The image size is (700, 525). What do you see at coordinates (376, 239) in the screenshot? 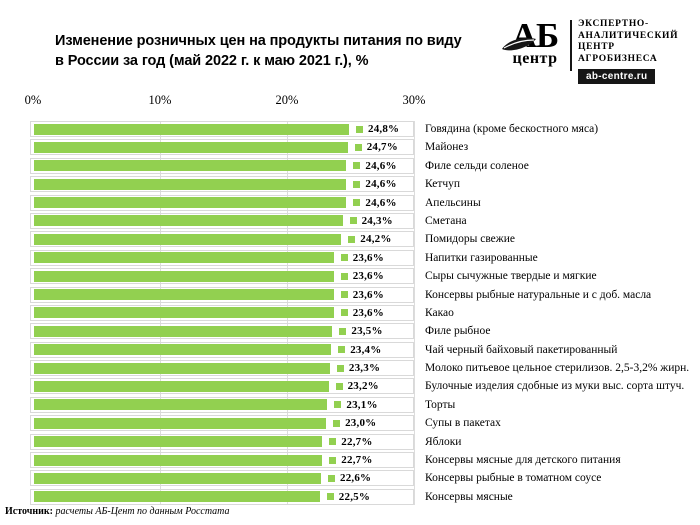
I see `value-label: 24,2%` at bounding box center [376, 239].